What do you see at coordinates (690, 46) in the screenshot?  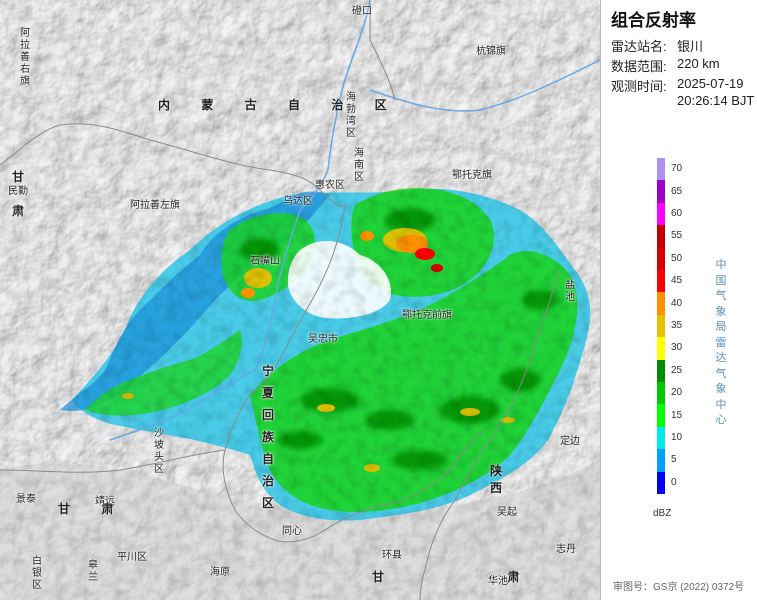 I see `station-value: 银川` at bounding box center [690, 46].